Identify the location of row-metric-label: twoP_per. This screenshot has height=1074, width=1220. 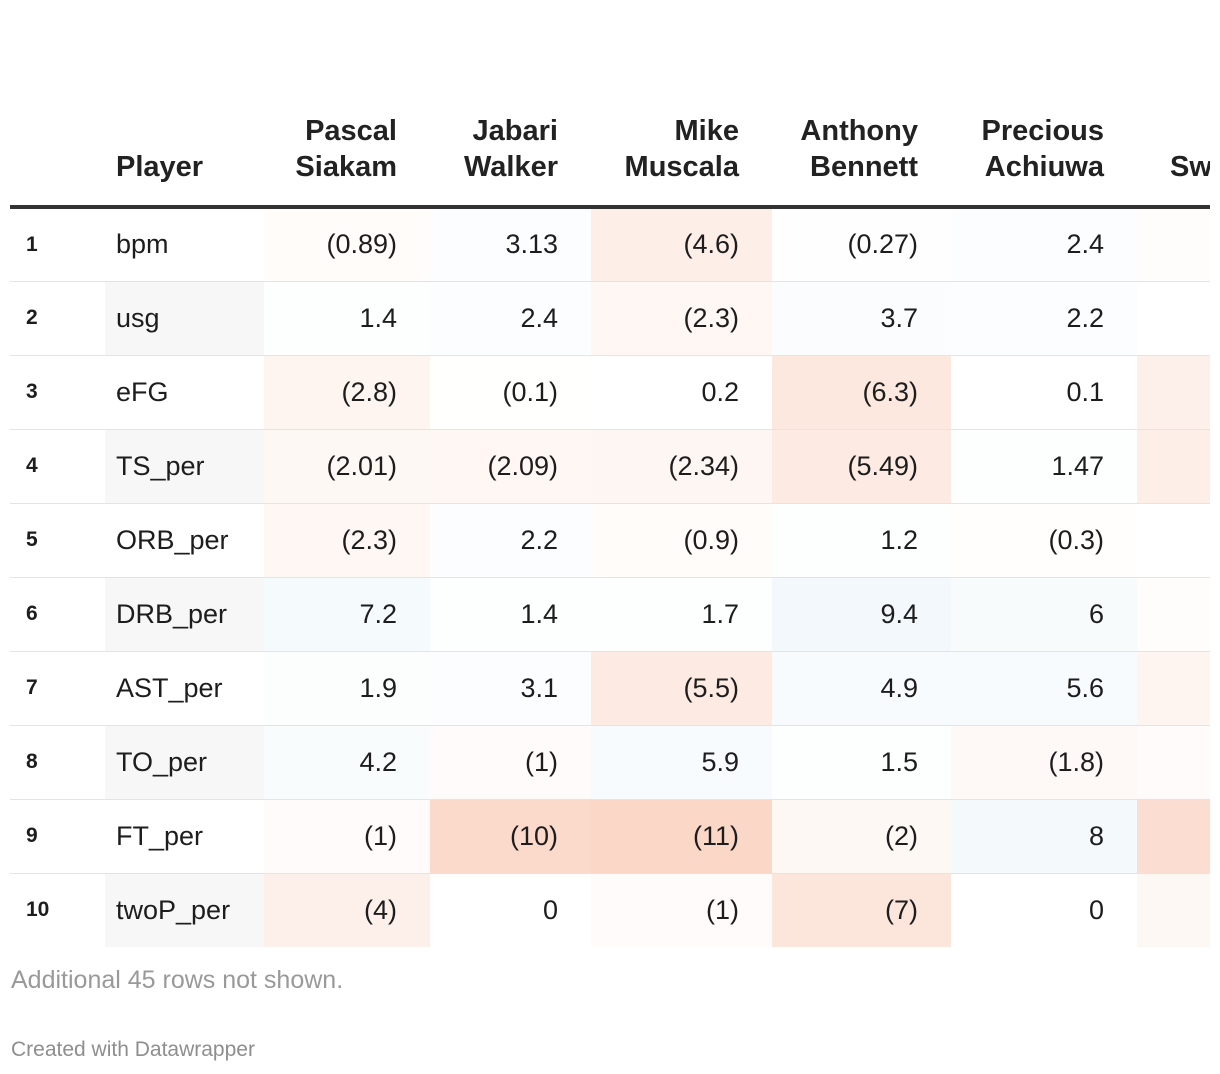
(184, 910).